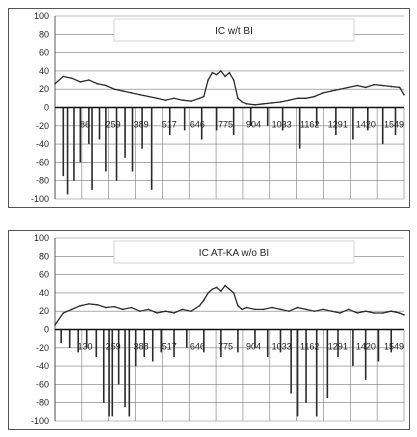 Image resolution: width=417 pixels, height=437 pixels. What do you see at coordinates (169, 347) in the screenshot?
I see `x-tick-label: 517` at bounding box center [169, 347].